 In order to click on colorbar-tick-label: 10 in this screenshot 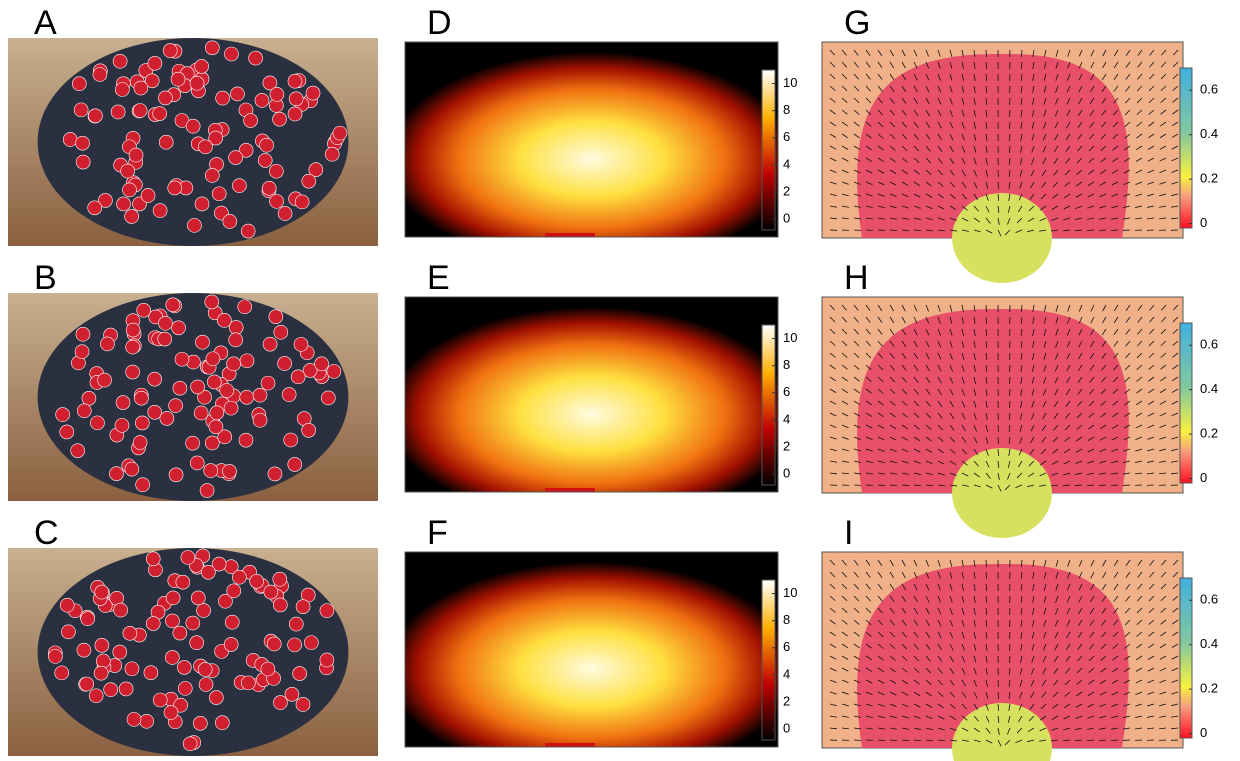, I will do `click(790, 337)`.